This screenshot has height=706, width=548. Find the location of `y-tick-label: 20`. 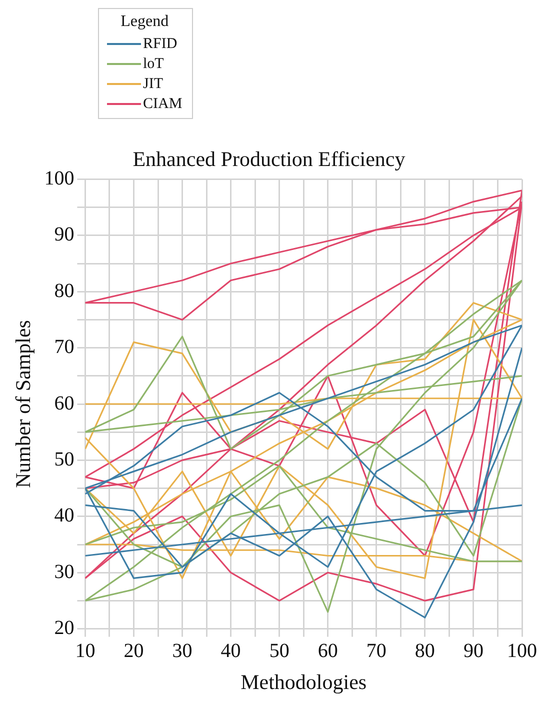

y-tick-label: 20 is located at coordinates (64, 628).